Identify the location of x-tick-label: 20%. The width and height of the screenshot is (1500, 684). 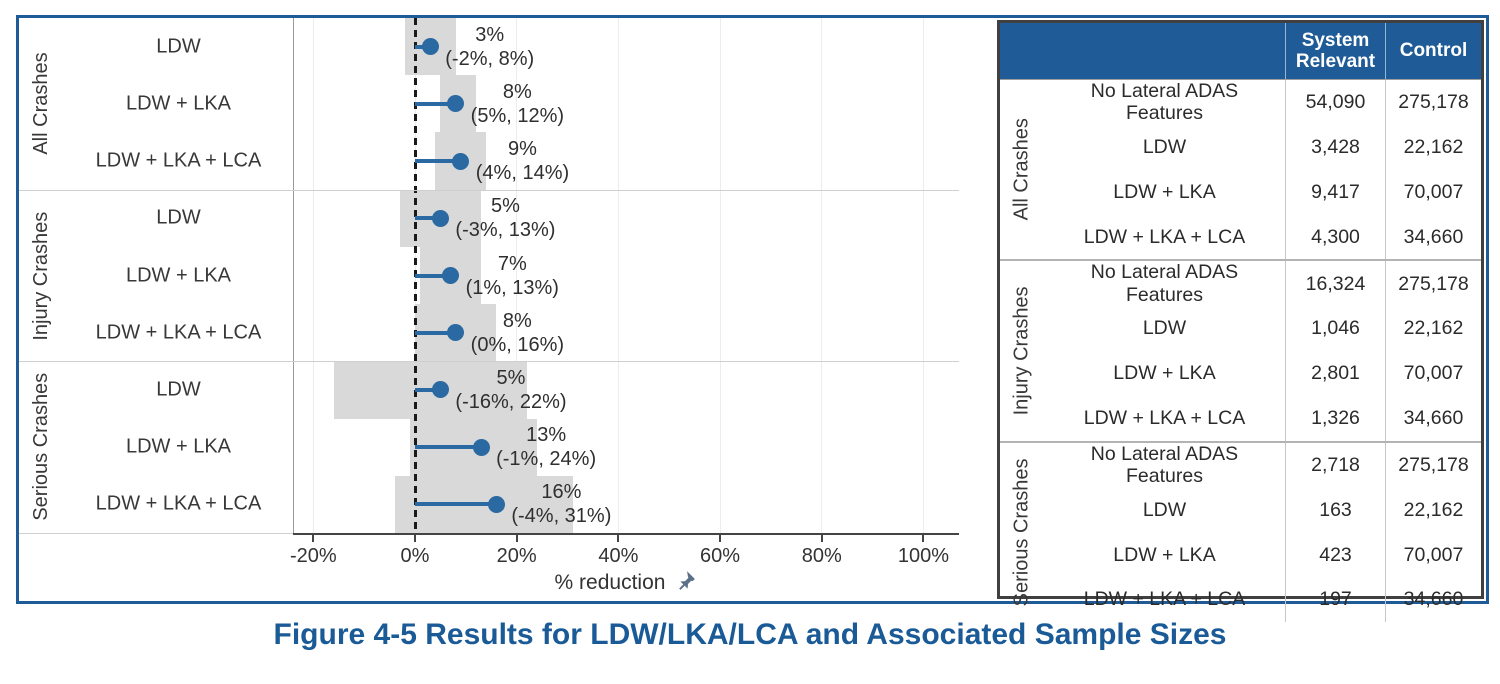
(516, 556).